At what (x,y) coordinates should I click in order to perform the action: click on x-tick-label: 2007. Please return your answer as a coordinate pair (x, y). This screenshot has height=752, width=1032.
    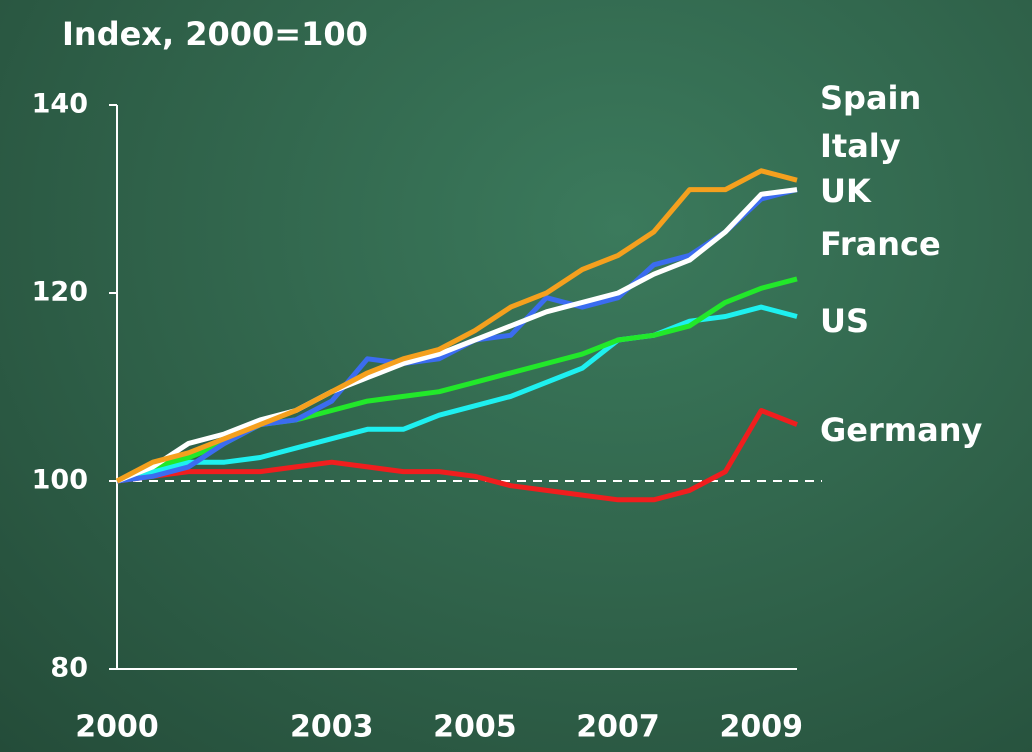
    Looking at the image, I should click on (618, 727).